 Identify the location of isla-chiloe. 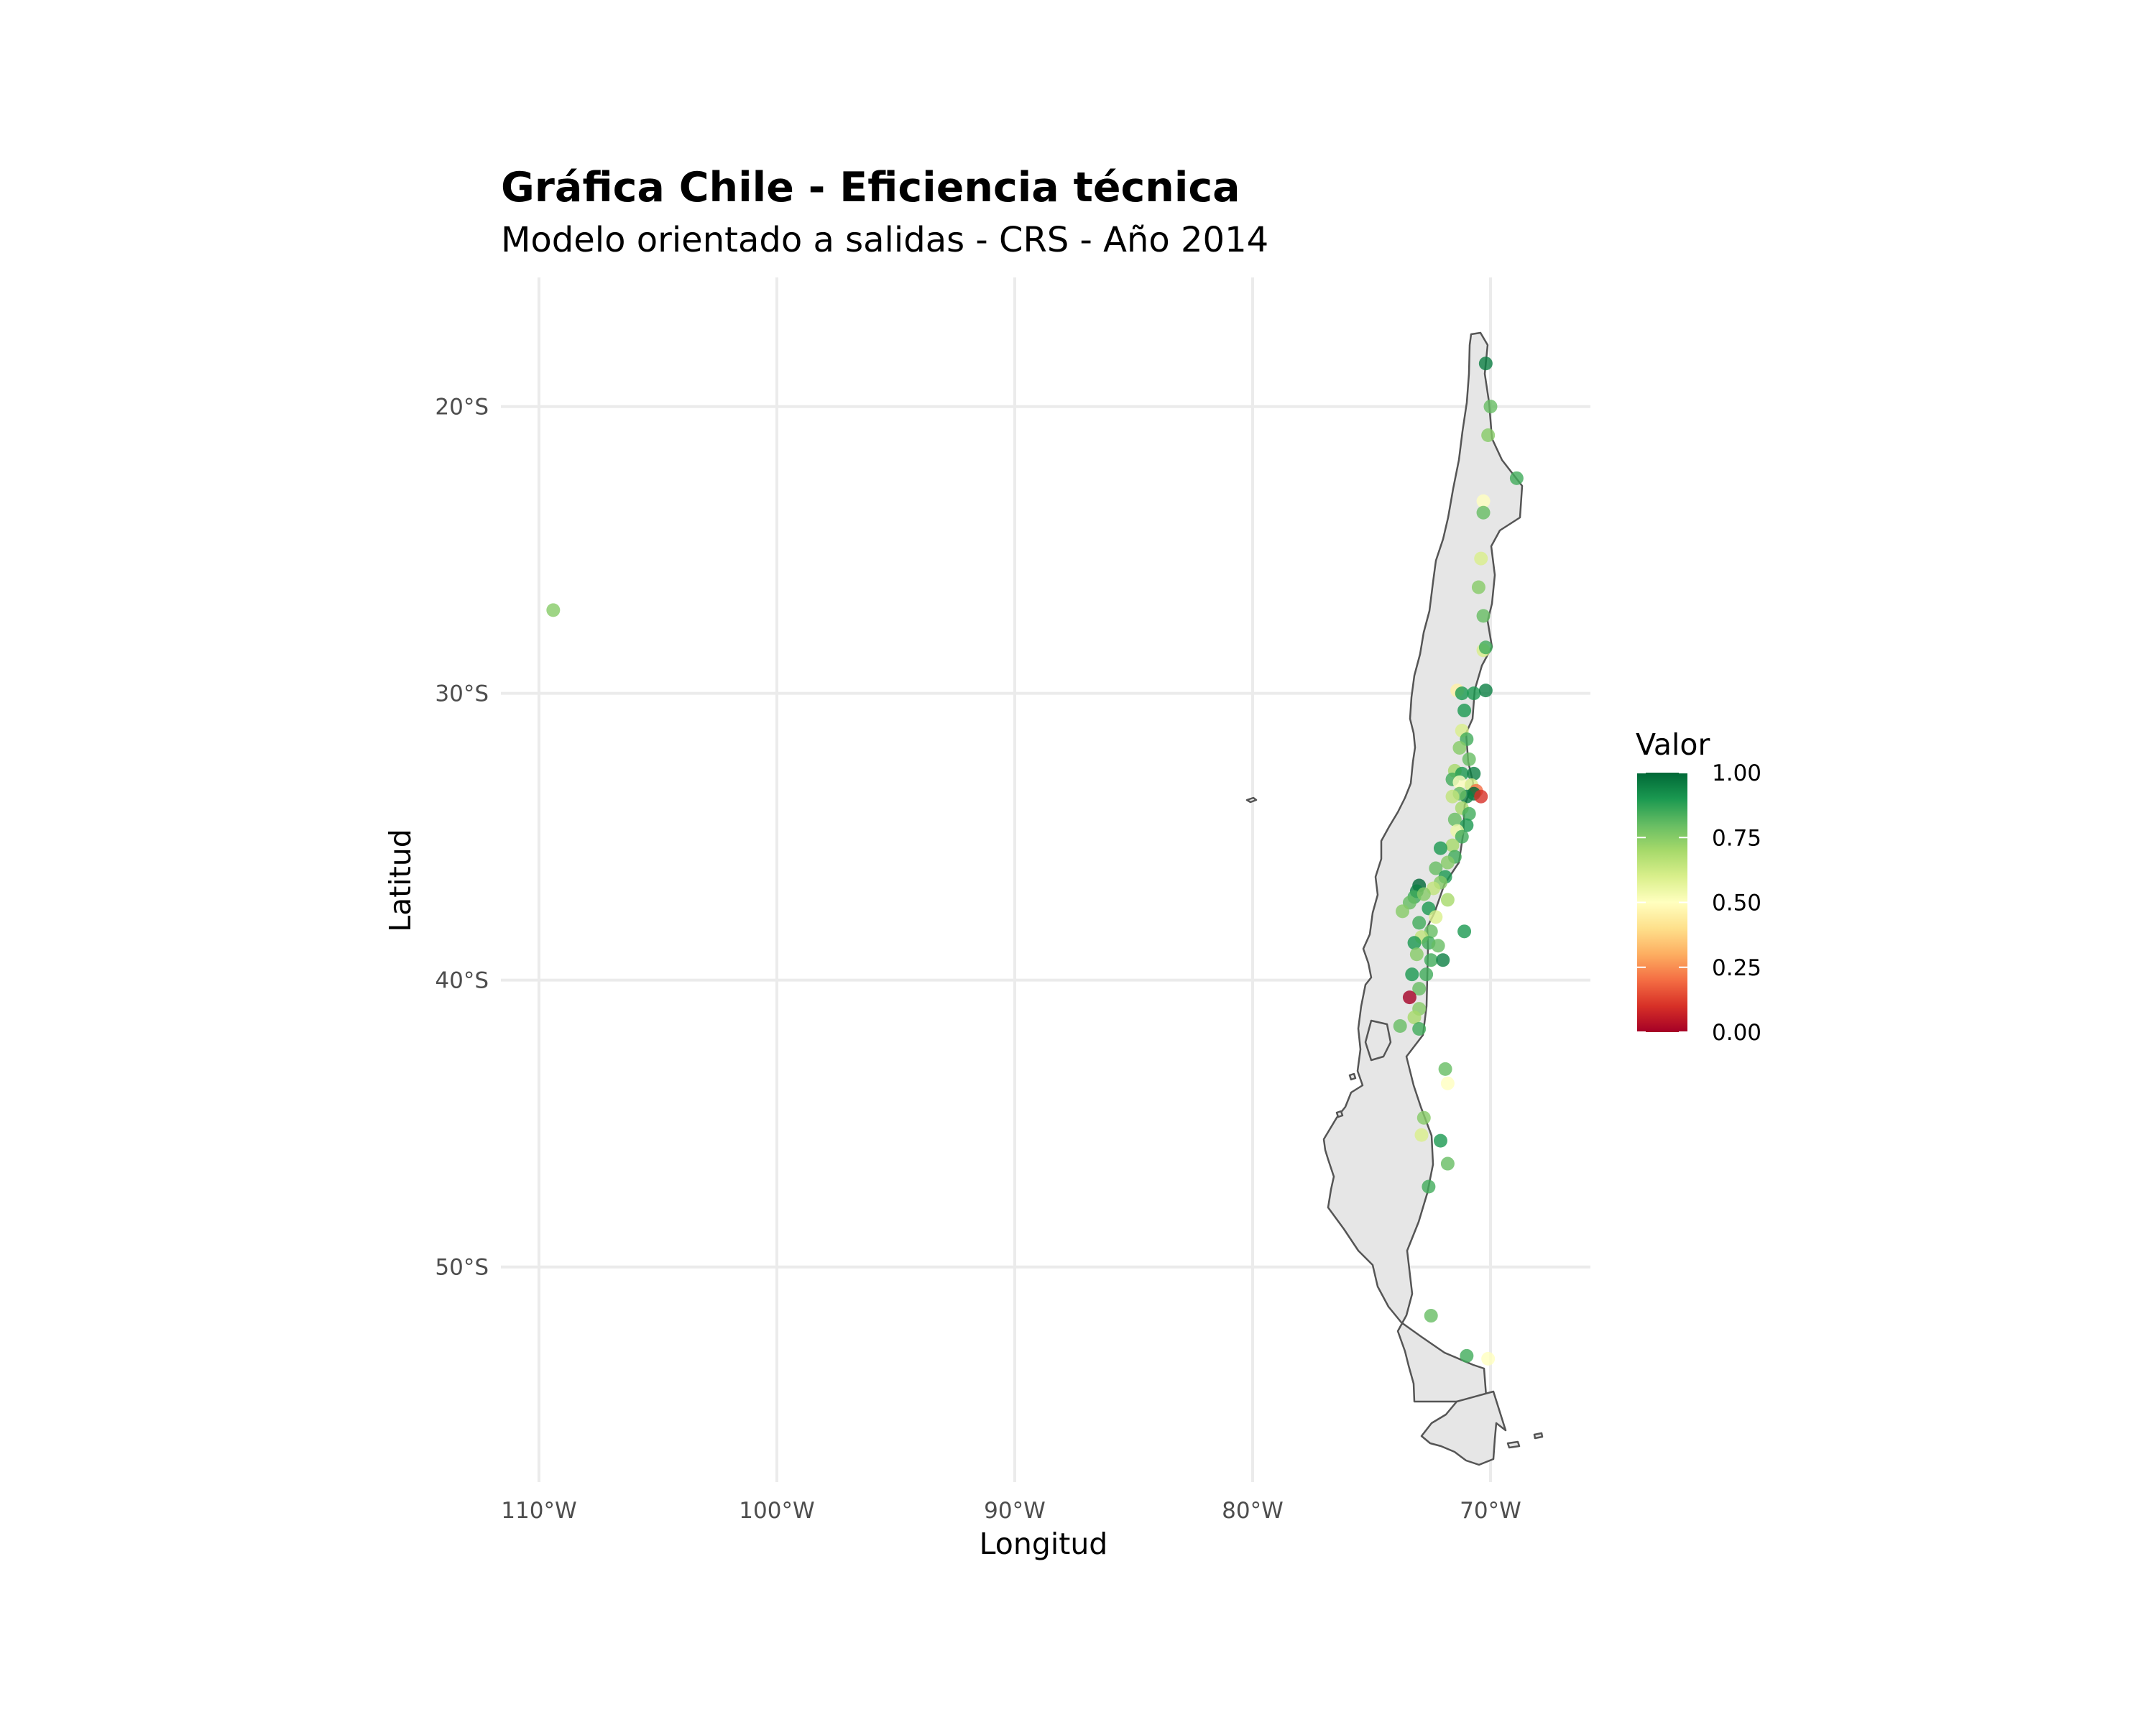
(1378, 1040).